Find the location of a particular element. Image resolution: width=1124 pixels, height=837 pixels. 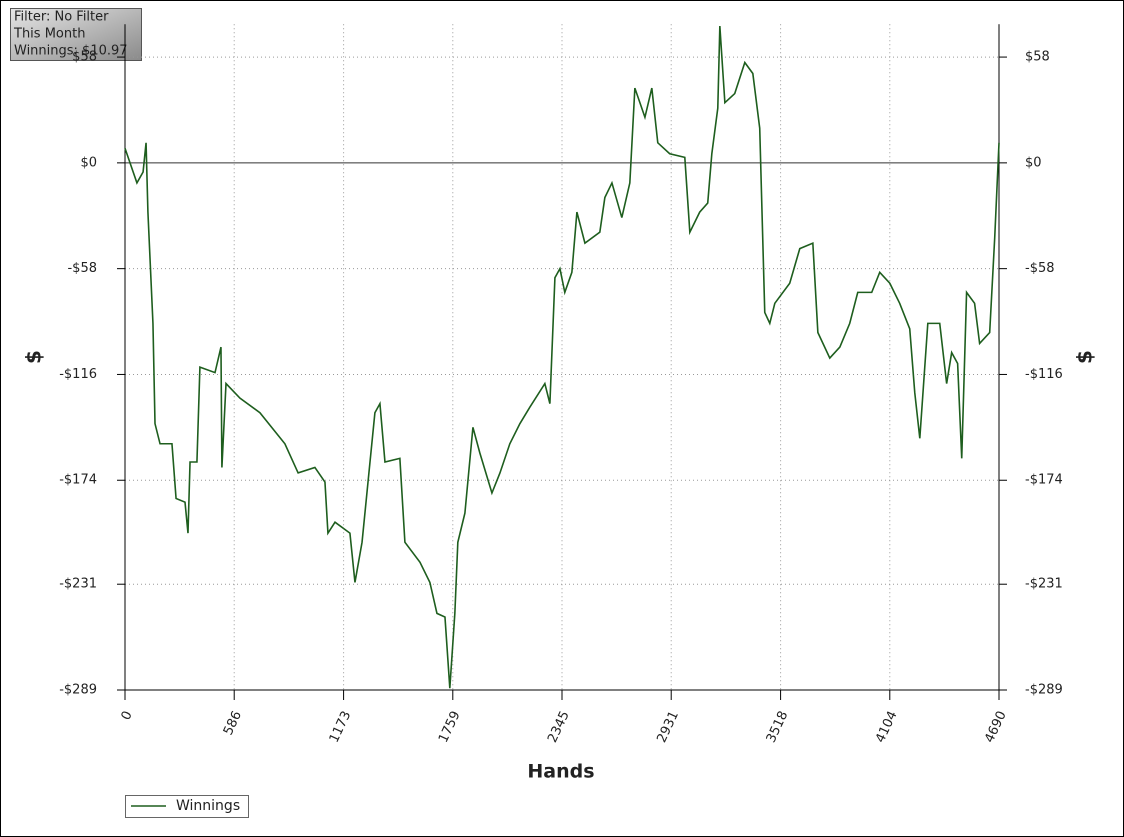

y-tick-label: $0 is located at coordinates (88, 162).